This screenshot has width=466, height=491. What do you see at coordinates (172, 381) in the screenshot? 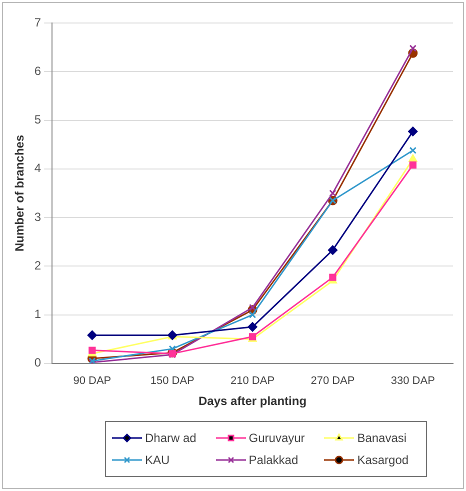
I see `x-tick-label: 150 DAP` at bounding box center [172, 381].